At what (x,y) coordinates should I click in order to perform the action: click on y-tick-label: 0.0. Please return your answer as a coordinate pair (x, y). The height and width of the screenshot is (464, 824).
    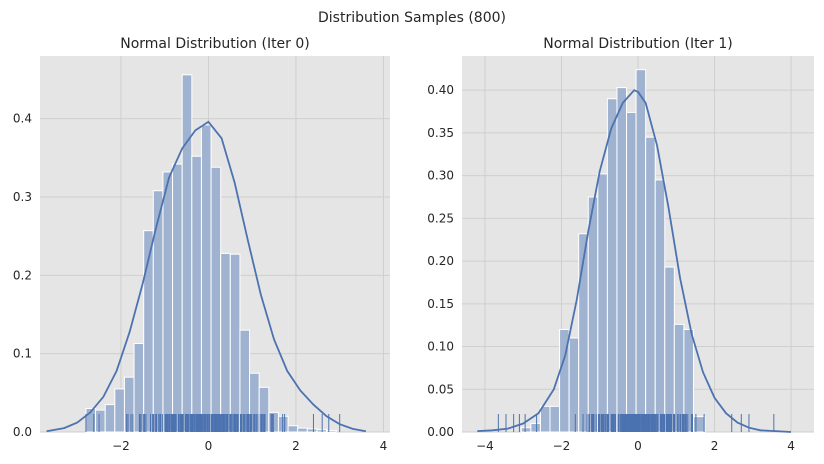
    Looking at the image, I should click on (22, 432).